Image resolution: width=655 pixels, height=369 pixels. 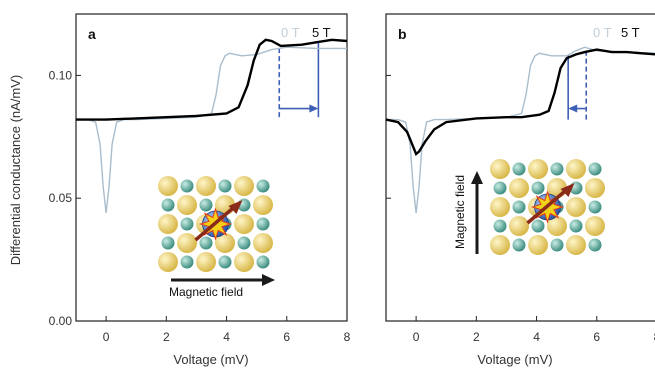 What do you see at coordinates (460, 212) in the screenshot?
I see `panel-b-field-label: Magnetic field` at bounding box center [460, 212].